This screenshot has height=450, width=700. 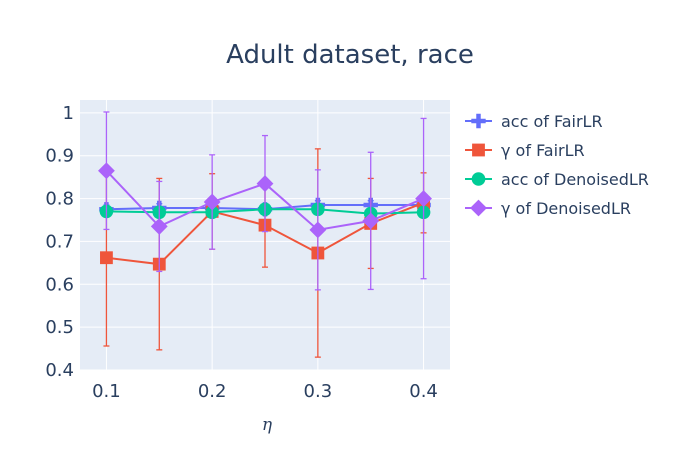 What do you see at coordinates (265, 391) in the screenshot?
I see `x-axis-ticks: 0.1 0.2 0.3 0.4` at bounding box center [265, 391].